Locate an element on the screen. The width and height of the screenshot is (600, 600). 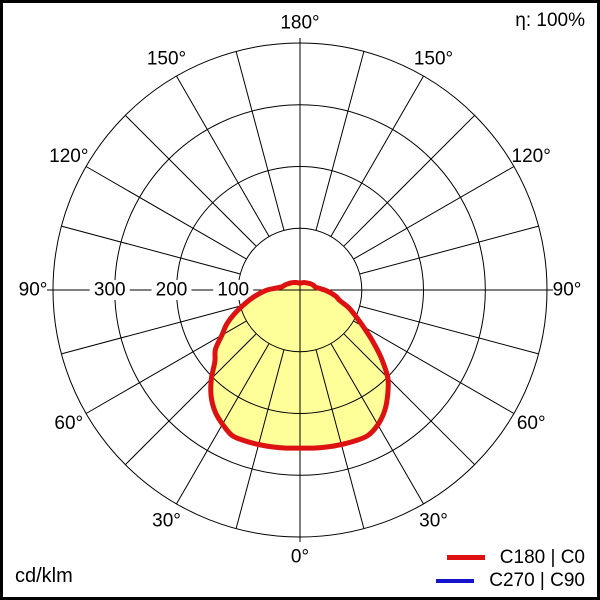
radial-tick-label: 300 is located at coordinates (110, 290).